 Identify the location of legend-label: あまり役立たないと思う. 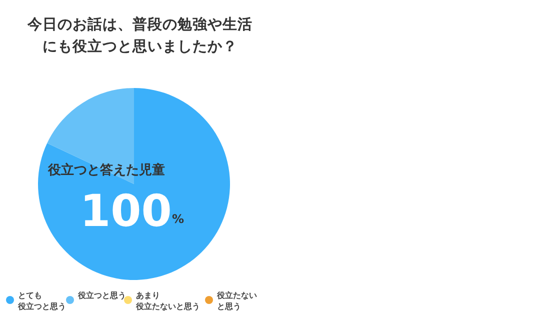
(168, 301).